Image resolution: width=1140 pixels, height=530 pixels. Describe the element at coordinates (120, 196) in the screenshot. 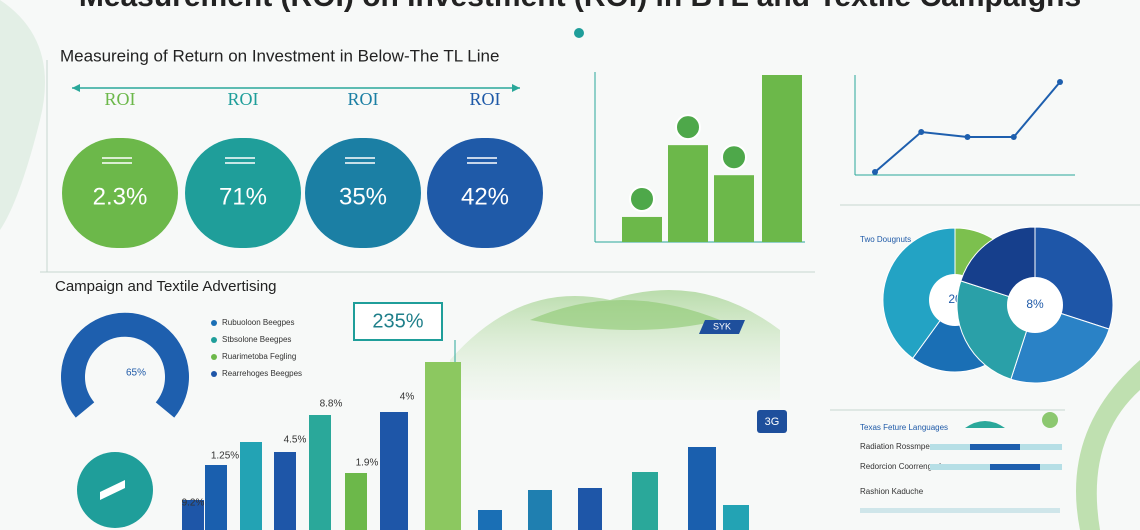

I see `roi-value: 2.3%` at that location.